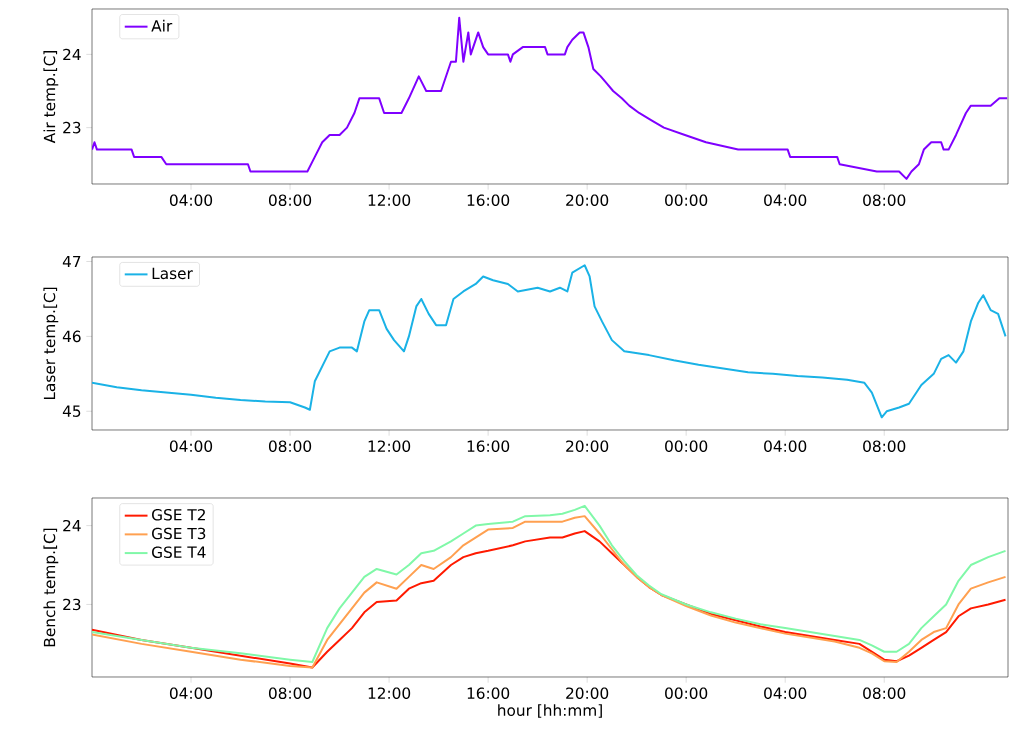  Describe the element at coordinates (179, 533) in the screenshot. I see `legend-label: GSE T3` at that location.